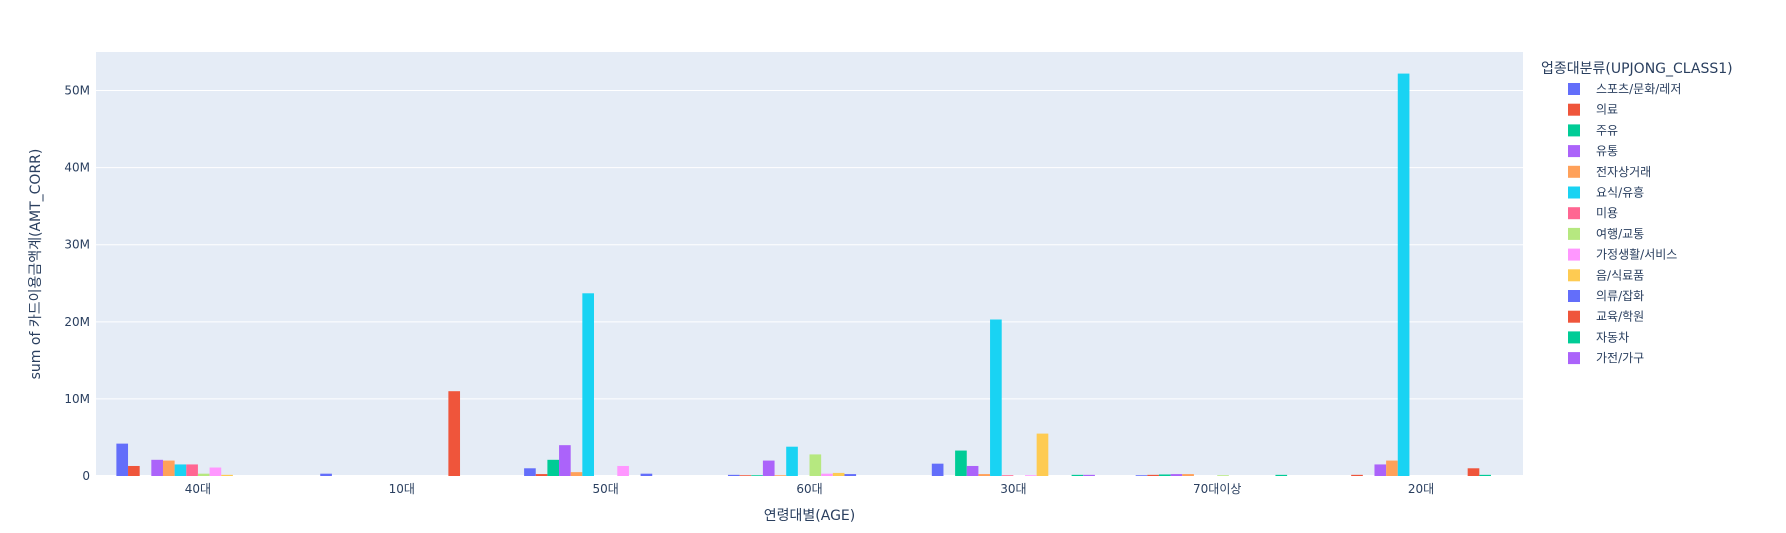 The image size is (1786, 533). What do you see at coordinates (1607, 110) in the screenshot?
I see `legend-label: 의료` at bounding box center [1607, 110].